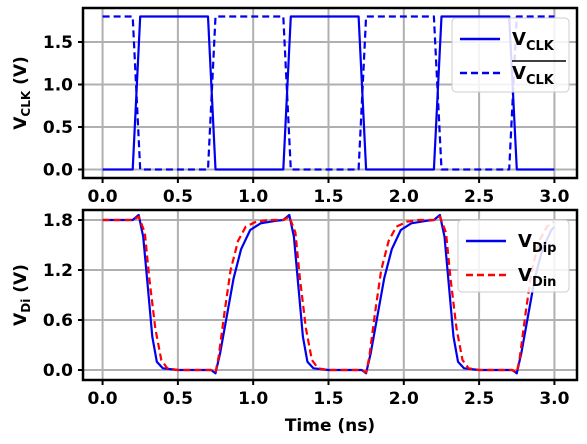 The height and width of the screenshot is (444, 587). I want to click on y-axis-label: VDi (V), so click(22, 295).